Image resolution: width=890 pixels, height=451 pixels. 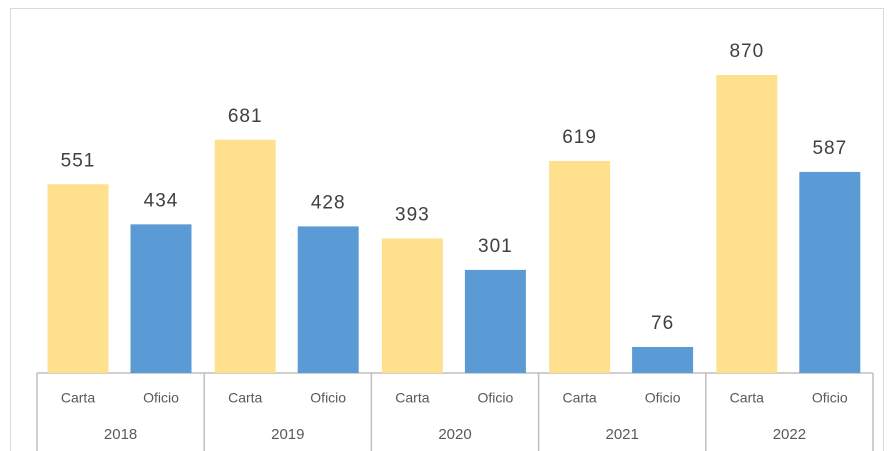 I want to click on data-label: 428, so click(x=328, y=202).